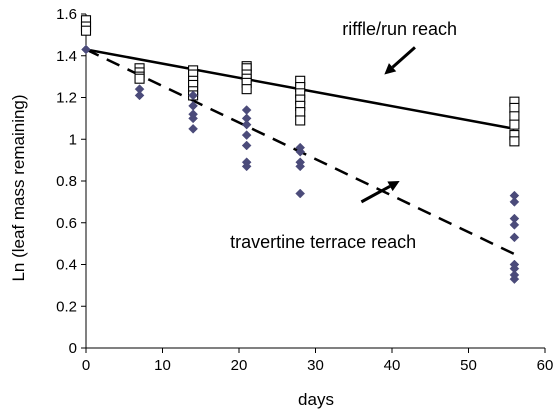 The image size is (555, 414). I want to click on y-tick-label: 1.6, so click(66, 14).